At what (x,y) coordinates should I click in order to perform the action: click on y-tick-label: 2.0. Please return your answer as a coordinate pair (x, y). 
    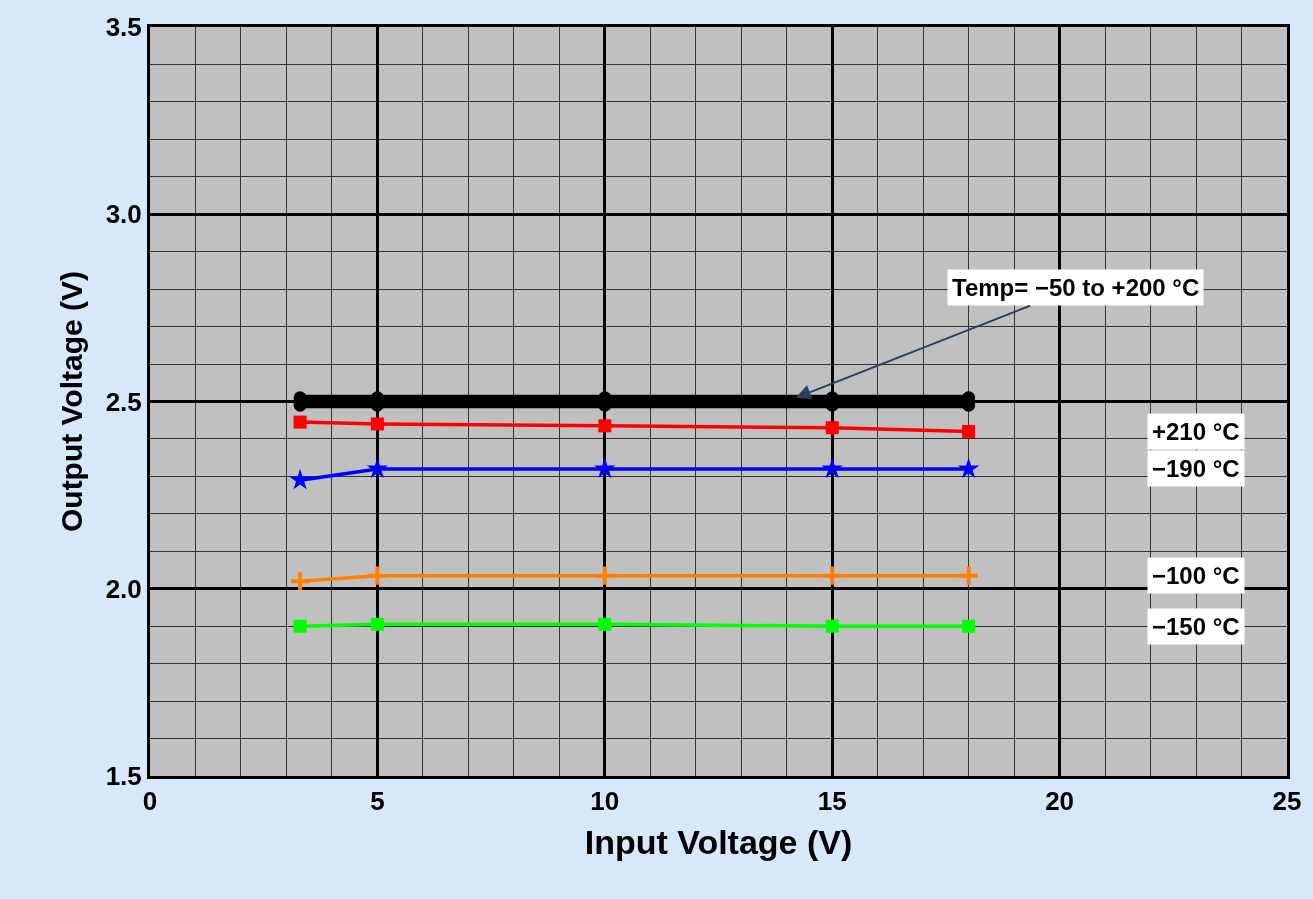
    Looking at the image, I should click on (123, 588).